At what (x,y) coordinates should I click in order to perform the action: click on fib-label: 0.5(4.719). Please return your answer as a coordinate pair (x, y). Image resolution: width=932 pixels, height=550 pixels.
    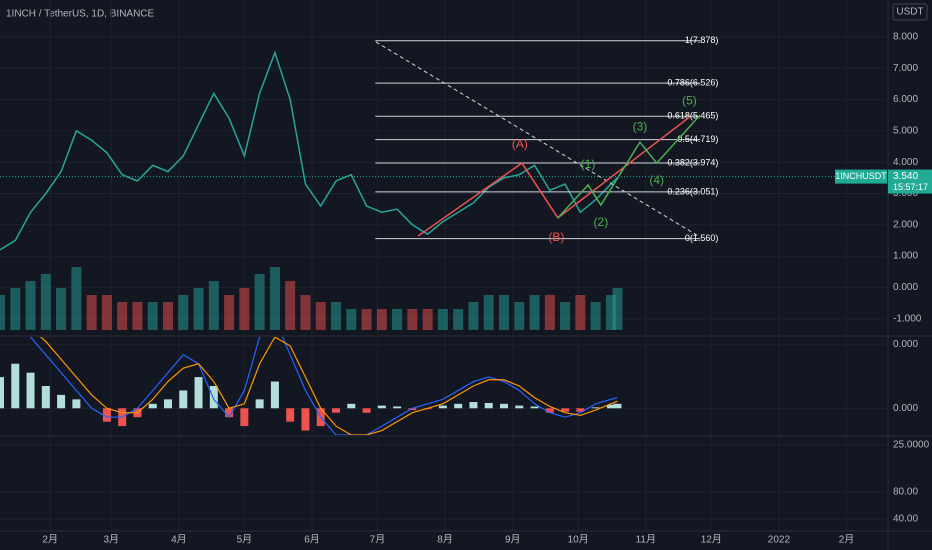
    Looking at the image, I should click on (697, 139).